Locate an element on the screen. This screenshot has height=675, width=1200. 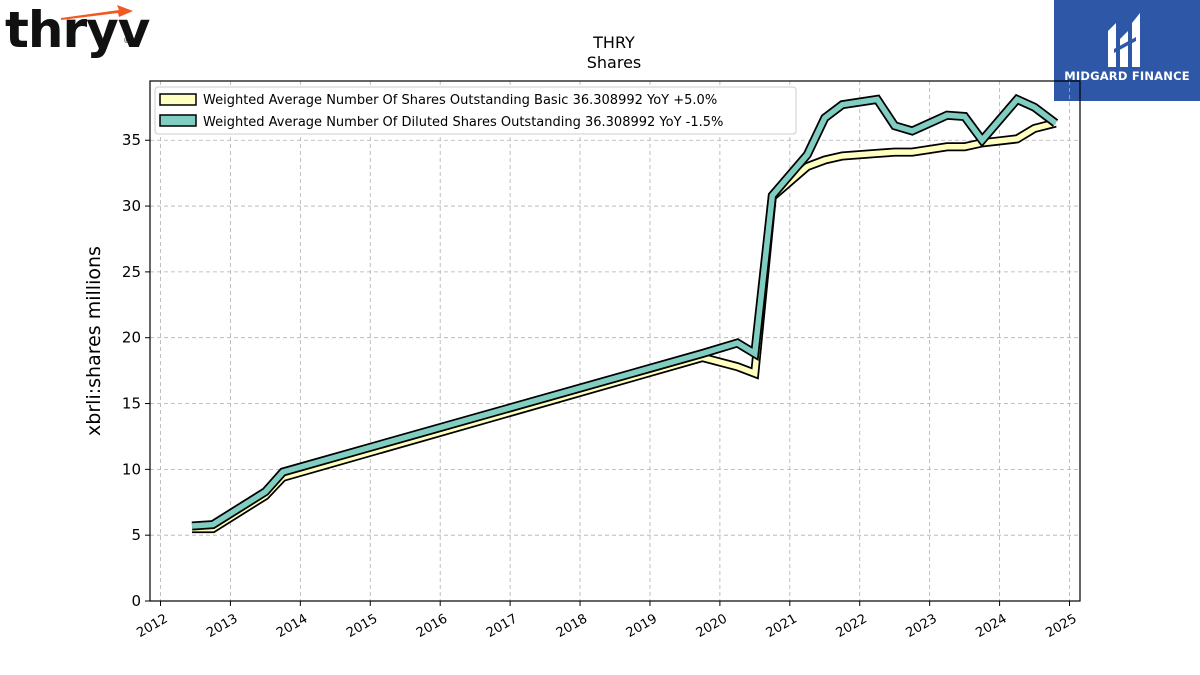
legend-swatch-diluted is located at coordinates (178, 120).